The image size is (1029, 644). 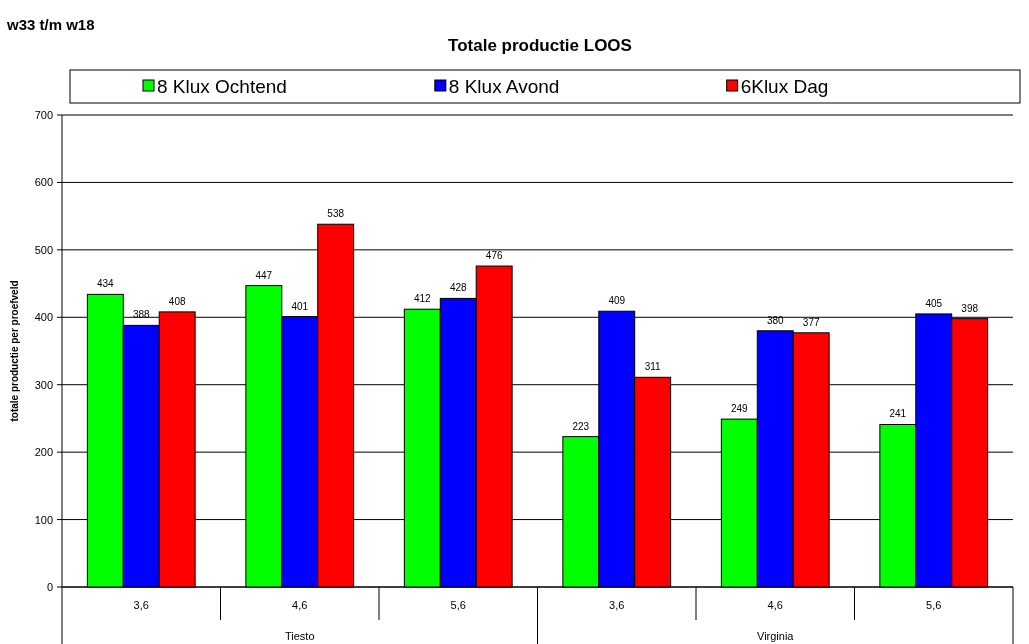 What do you see at coordinates (50, 24) in the screenshot?
I see `chart-subtitle: w33 t/m w18` at bounding box center [50, 24].